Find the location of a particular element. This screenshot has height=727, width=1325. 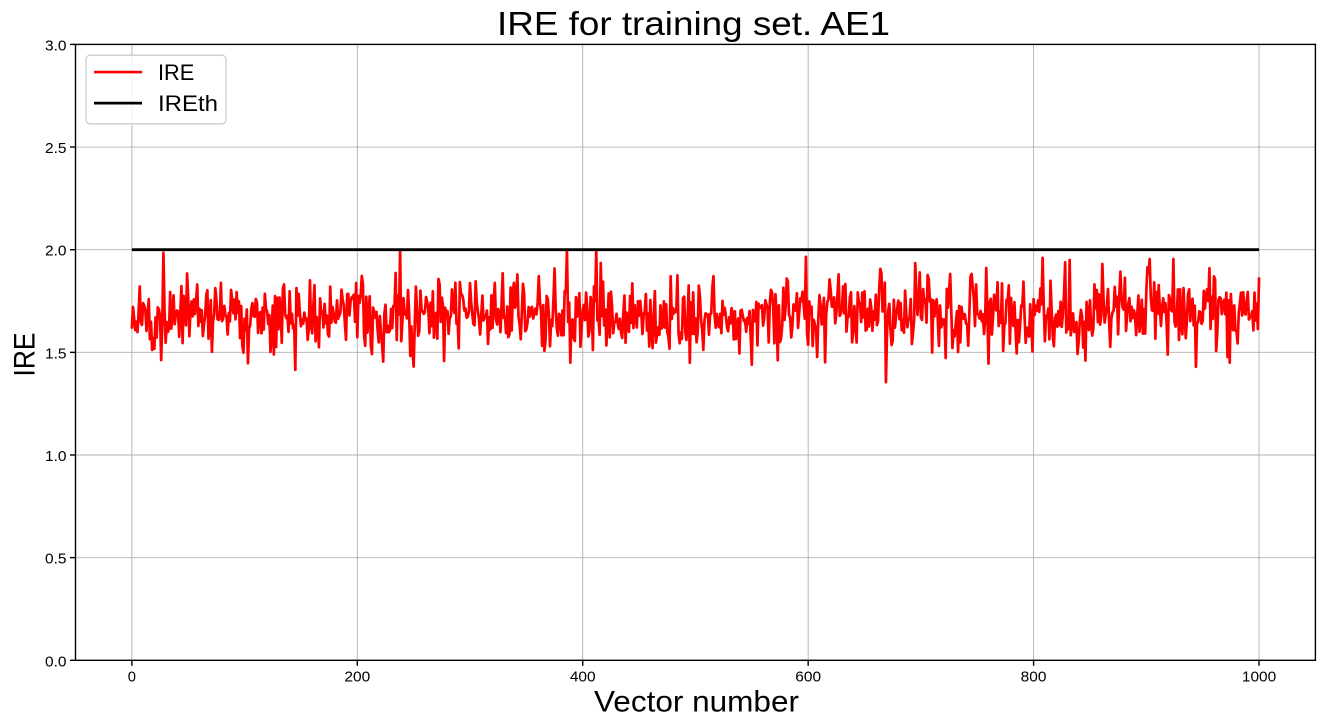

svg-text: 800 is located at coordinates (1034, 678).